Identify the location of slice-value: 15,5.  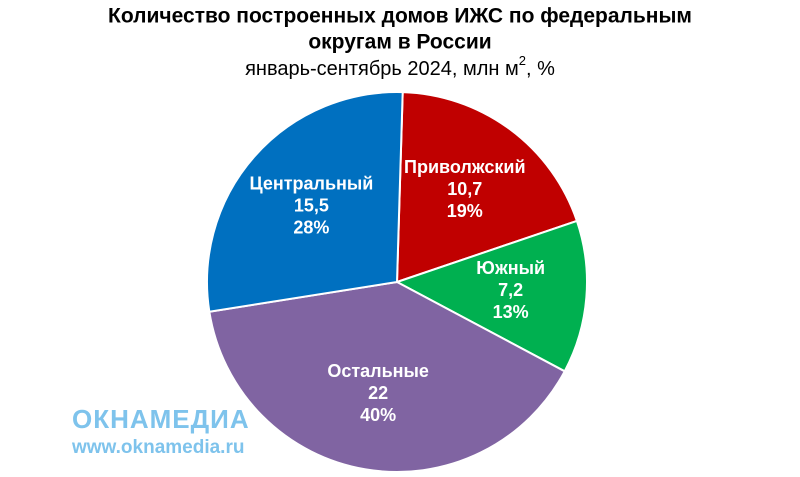
(311, 205).